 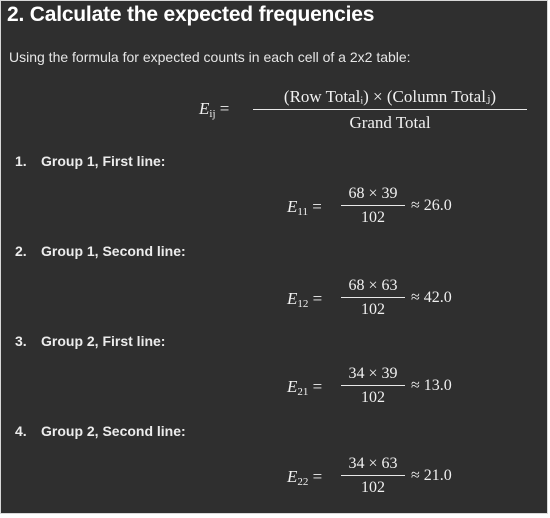 What do you see at coordinates (302, 212) in the screenshot?
I see `equation-sub: 11` at bounding box center [302, 212].